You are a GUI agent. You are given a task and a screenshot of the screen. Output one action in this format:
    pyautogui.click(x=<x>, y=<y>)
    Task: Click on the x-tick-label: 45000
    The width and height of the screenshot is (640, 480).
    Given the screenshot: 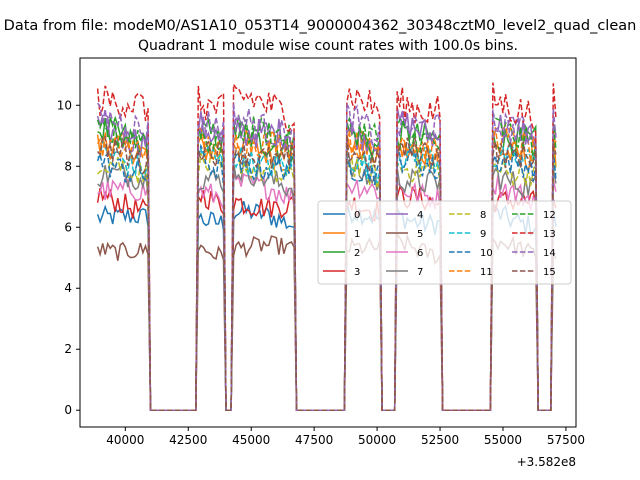 What is the action you would take?
    pyautogui.click(x=251, y=440)
    